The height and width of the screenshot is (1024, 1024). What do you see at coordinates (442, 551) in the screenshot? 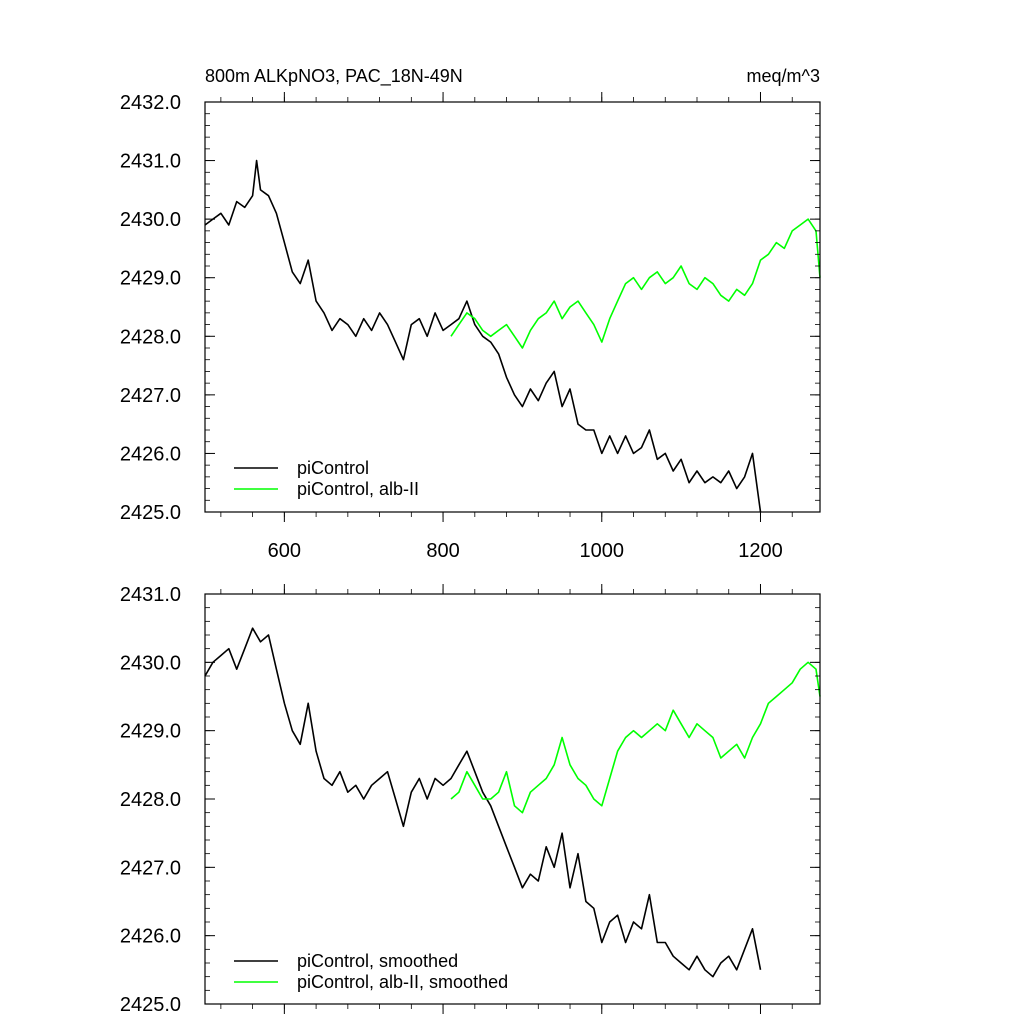
I see `x-tick-label: 800` at bounding box center [442, 551].